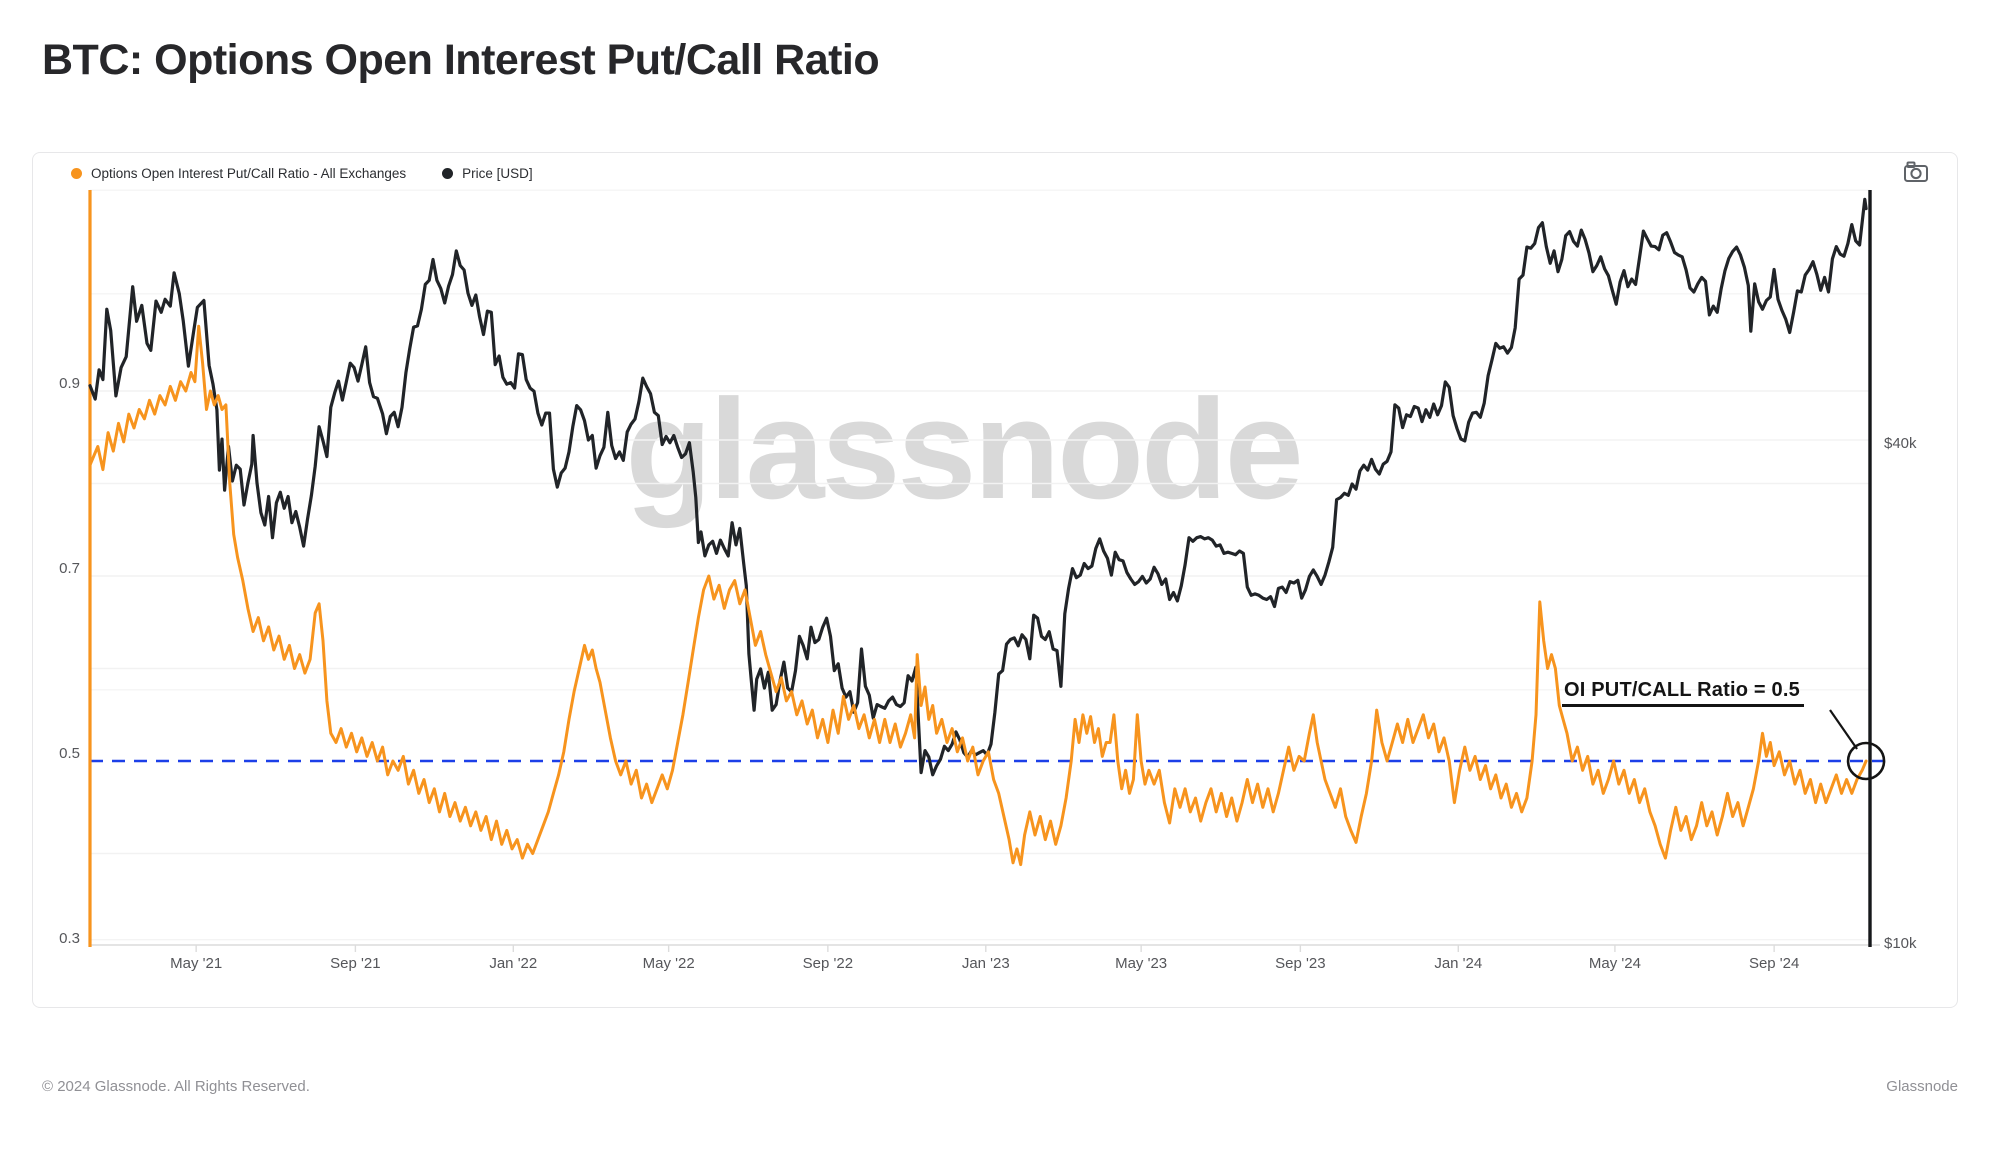 The image size is (2000, 1152). I want to click on brand-text: Glassnode, so click(1922, 1086).